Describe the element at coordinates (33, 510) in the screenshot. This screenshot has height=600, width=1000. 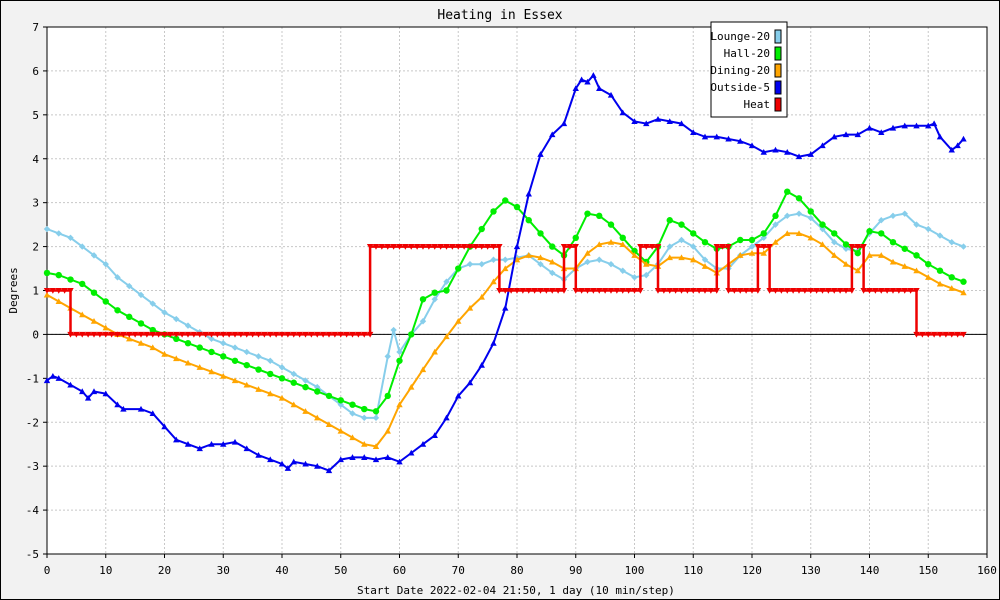
I see `y-tick-label: -4` at that location.